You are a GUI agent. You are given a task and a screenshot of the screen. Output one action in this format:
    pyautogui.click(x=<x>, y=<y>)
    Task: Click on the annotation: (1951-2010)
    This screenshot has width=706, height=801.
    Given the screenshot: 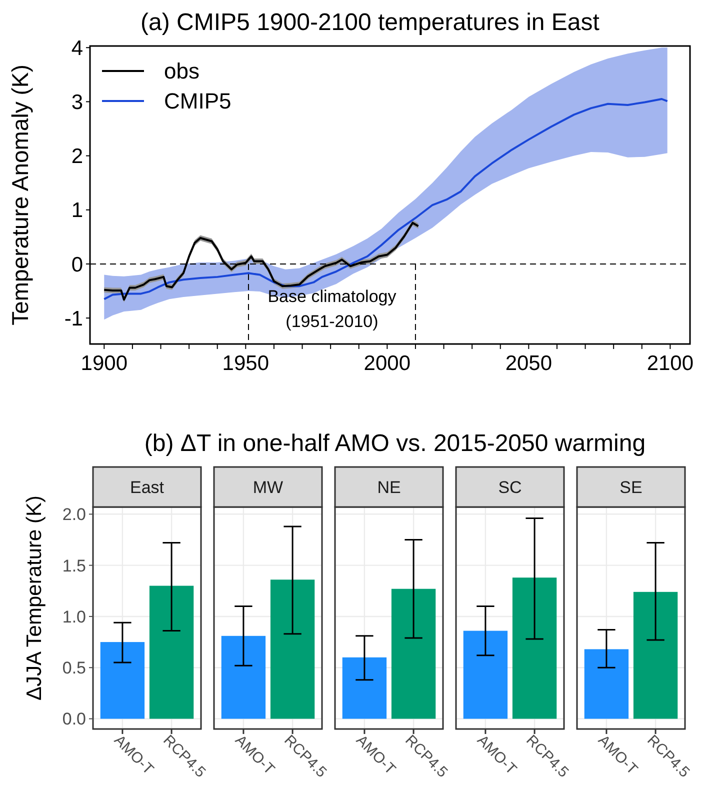 What is the action you would take?
    pyautogui.click(x=332, y=321)
    